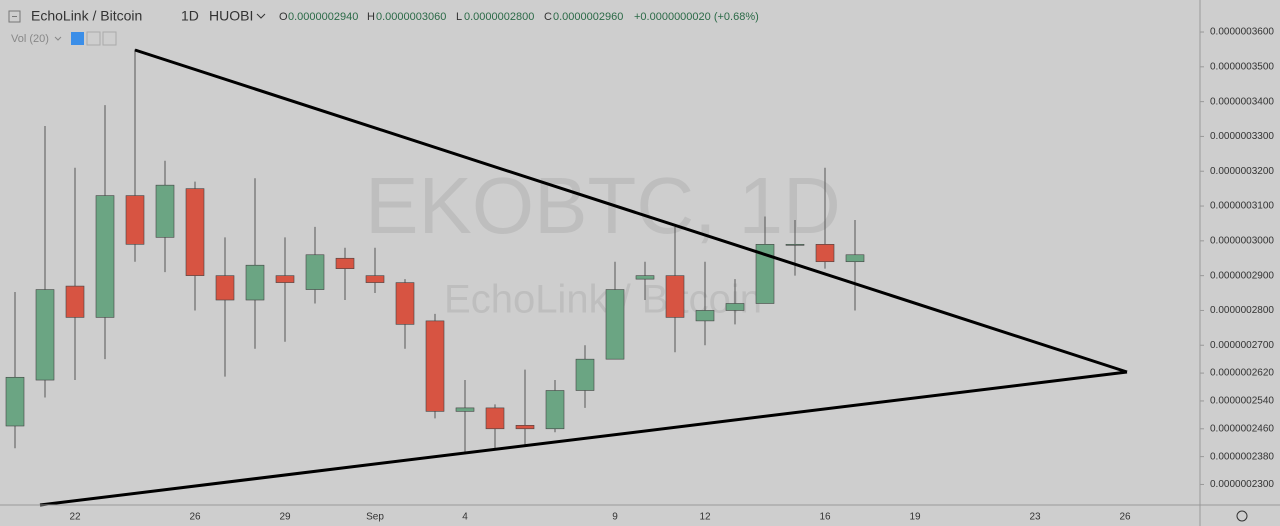 Image resolution: width=1280 pixels, height=526 pixels. I want to click on ohlc-value: 0.0000002800, so click(499, 17).